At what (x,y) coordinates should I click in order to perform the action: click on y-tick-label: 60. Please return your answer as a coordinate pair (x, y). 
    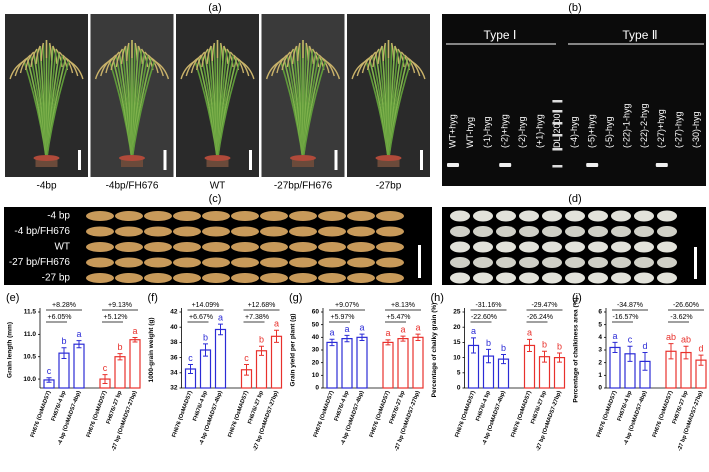
    Looking at the image, I should click on (316, 312).